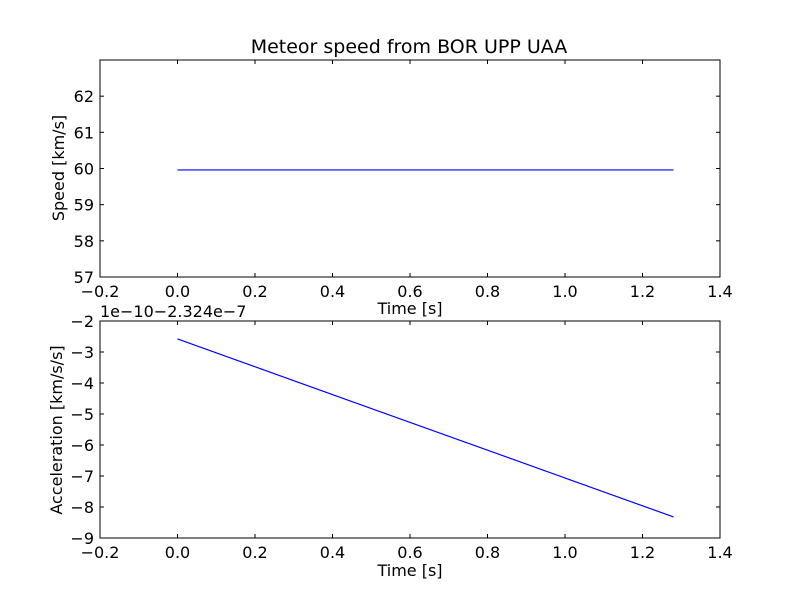 The height and width of the screenshot is (605, 800). I want to click on acceleration-x-tick-label: −0.2, so click(100, 552).